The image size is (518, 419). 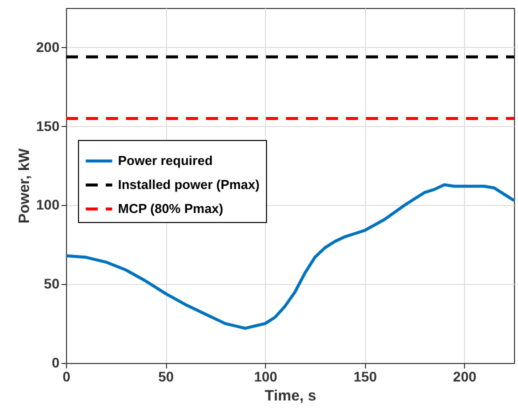 What do you see at coordinates (48, 126) in the screenshot?
I see `y-tick-label: 150` at bounding box center [48, 126].